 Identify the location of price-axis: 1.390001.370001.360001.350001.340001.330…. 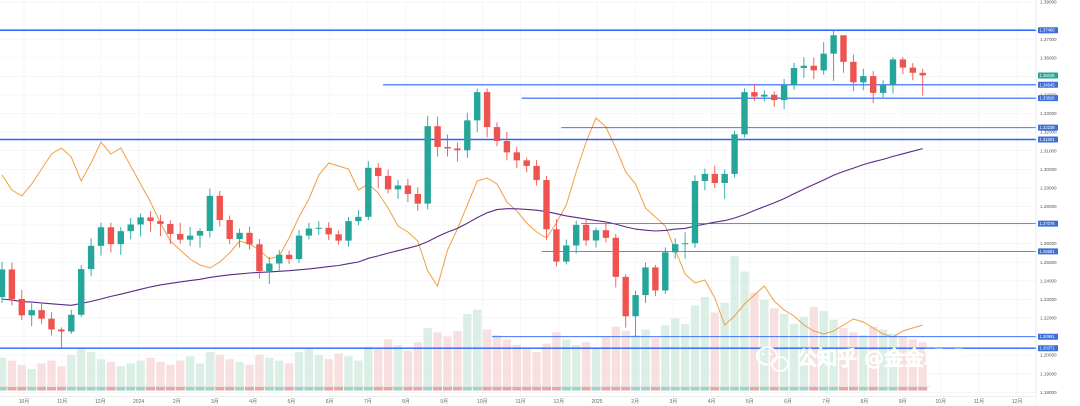
(1057, 203).